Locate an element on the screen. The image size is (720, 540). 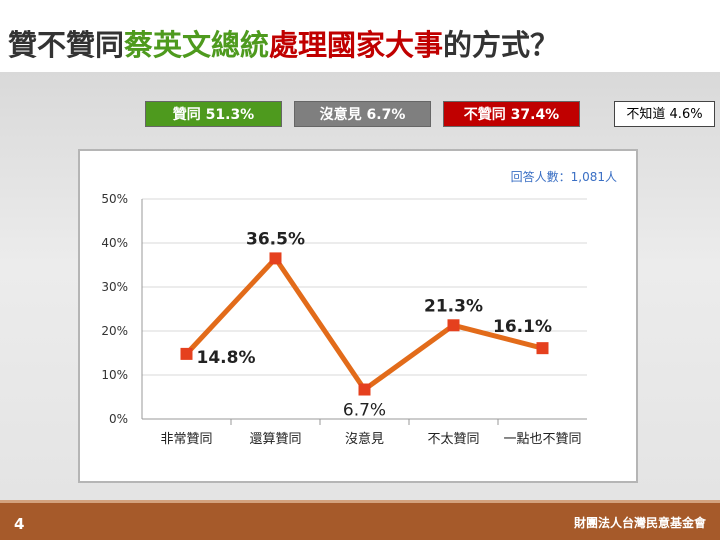
footer-bar is located at coordinates (360, 520).